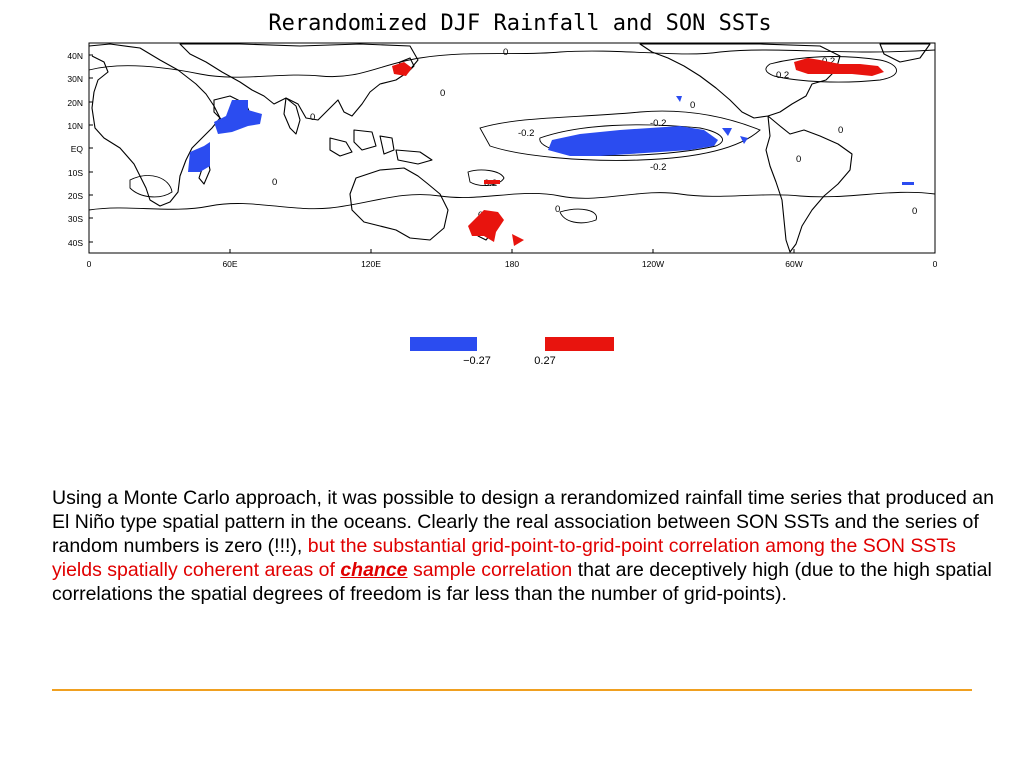 This screenshot has height=768, width=1024. Describe the element at coordinates (91, 148) in the screenshot. I see `lat-tick-marks` at that location.